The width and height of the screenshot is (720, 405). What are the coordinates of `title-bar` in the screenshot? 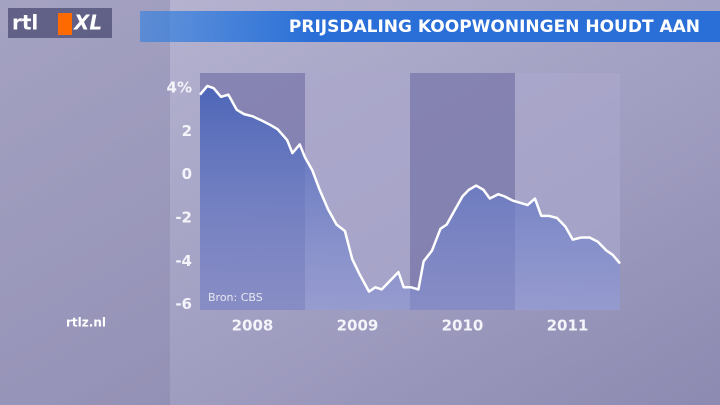 It's located at (430, 26).